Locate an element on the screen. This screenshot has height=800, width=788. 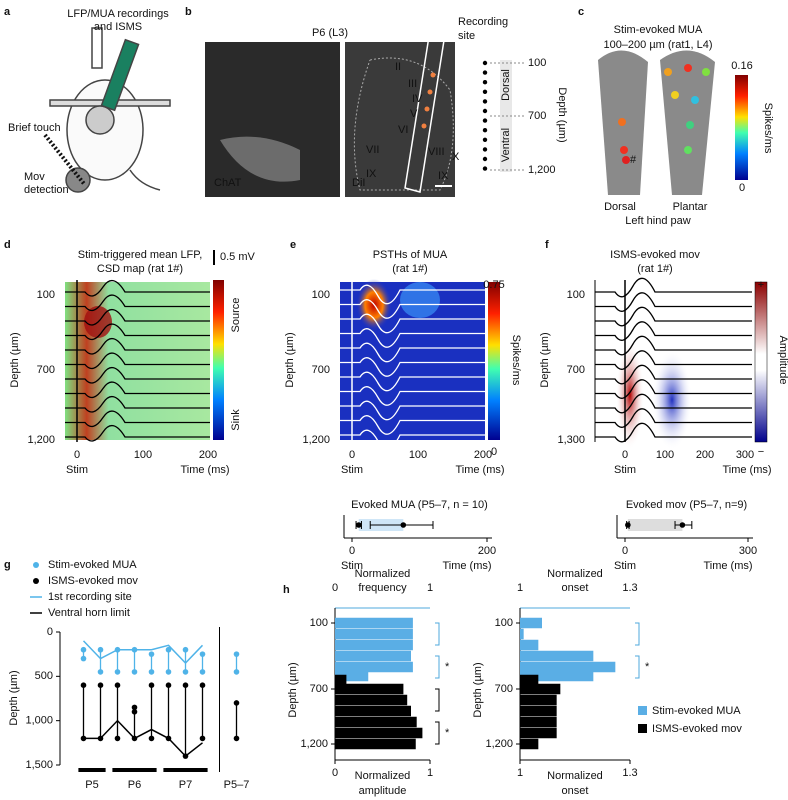
y-tick-label: 1,200 is located at coordinates (41, 440).